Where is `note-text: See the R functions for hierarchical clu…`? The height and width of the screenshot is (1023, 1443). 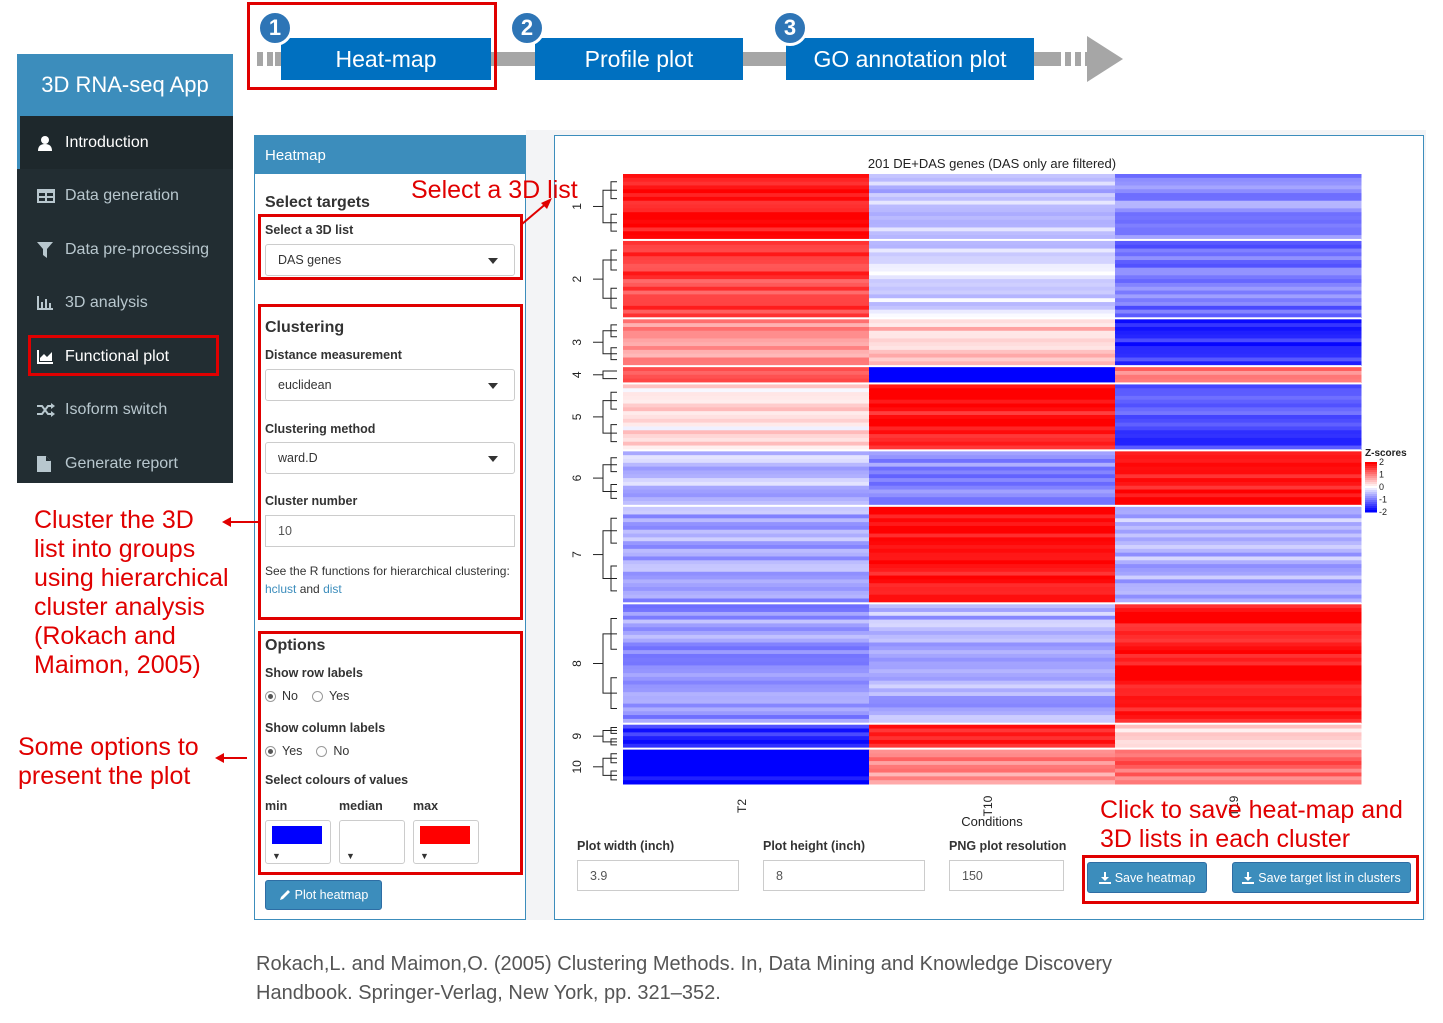
note-text: See the R functions for hierarchical clu… is located at coordinates (387, 571).